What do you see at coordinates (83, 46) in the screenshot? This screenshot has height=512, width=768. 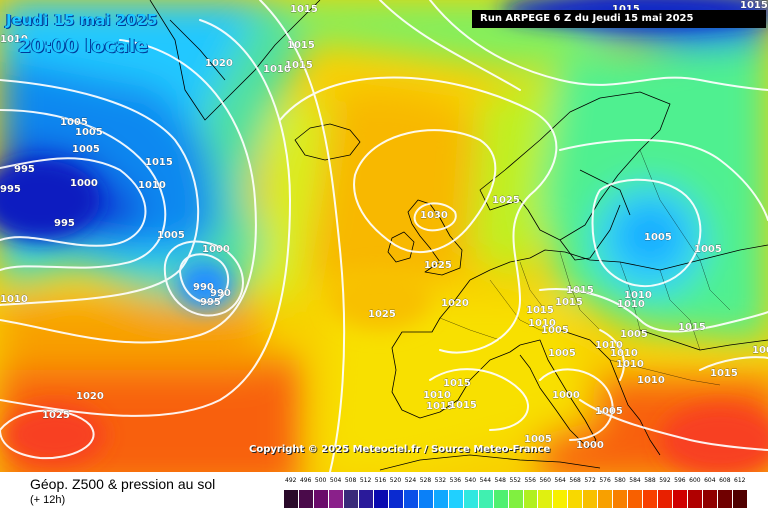 I see `forecast-time: 20:00 locale` at bounding box center [83, 46].